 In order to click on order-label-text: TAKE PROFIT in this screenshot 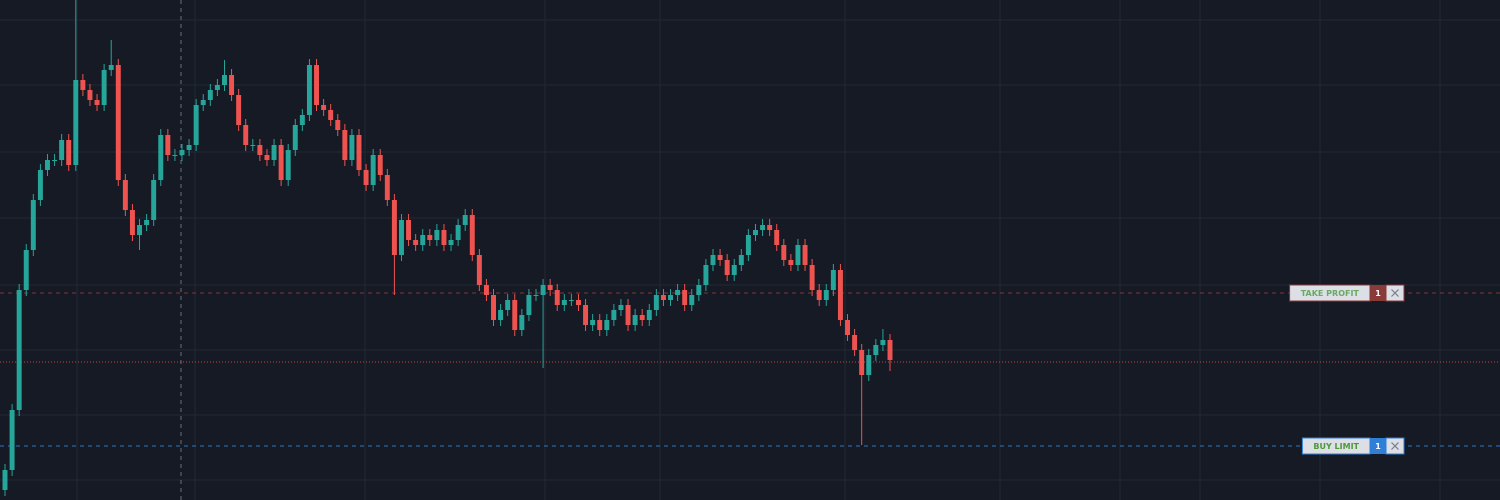, I will do `click(1330, 293)`.